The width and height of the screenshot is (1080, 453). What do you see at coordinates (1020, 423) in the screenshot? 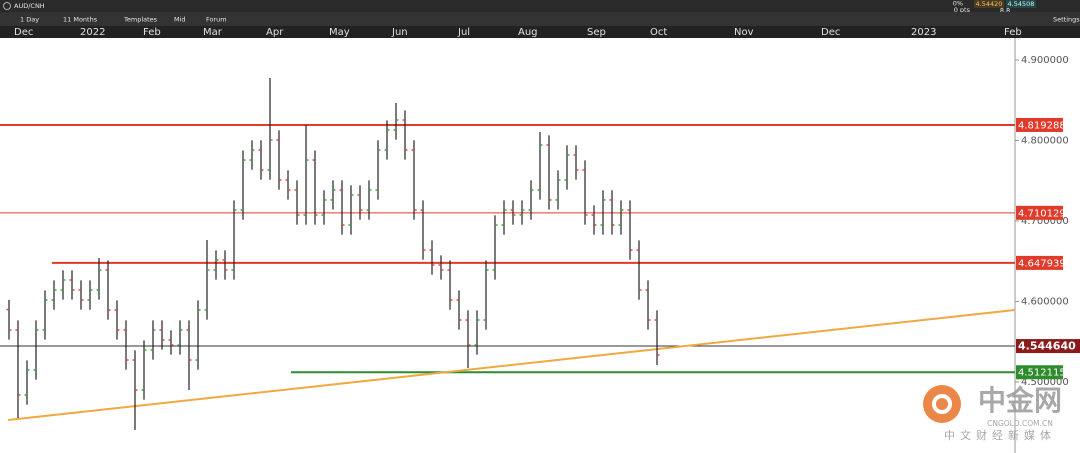
I see `watermark-domain: CNGOLD.COM.CN` at bounding box center [1020, 423].